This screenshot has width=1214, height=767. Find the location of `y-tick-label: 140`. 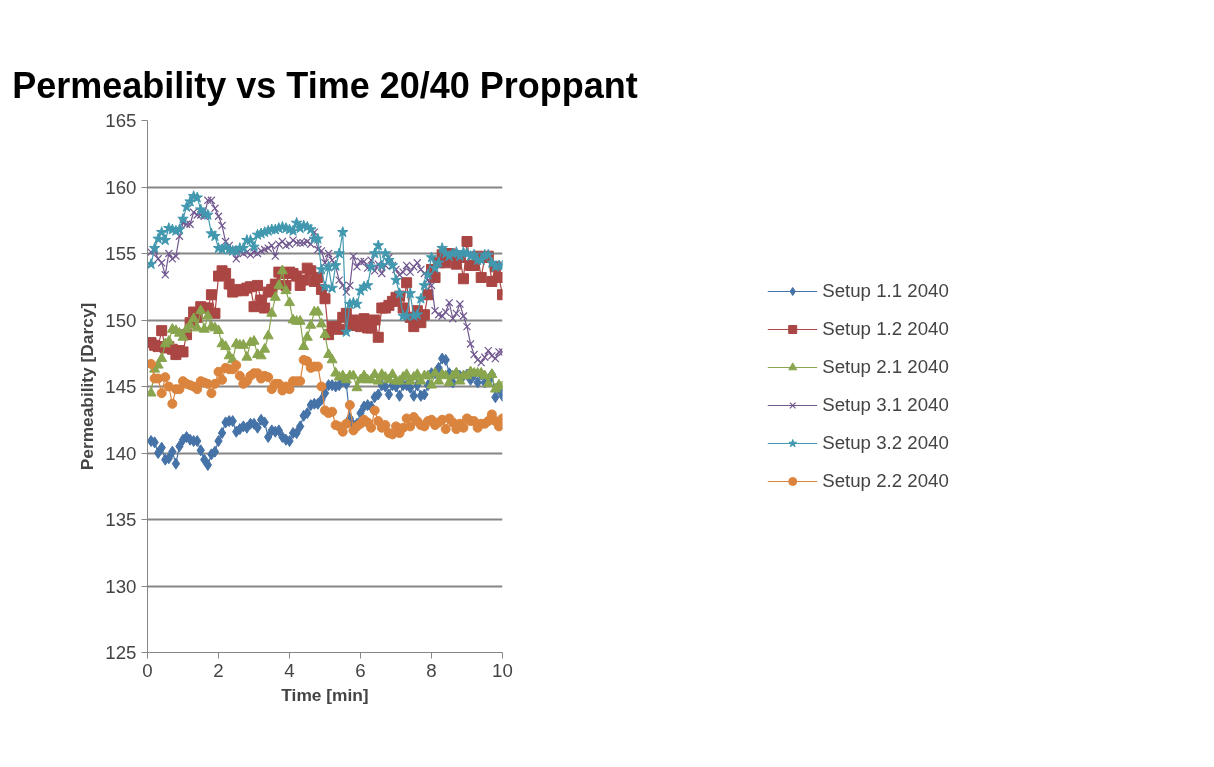

y-tick-label: 140 is located at coordinates (121, 453).